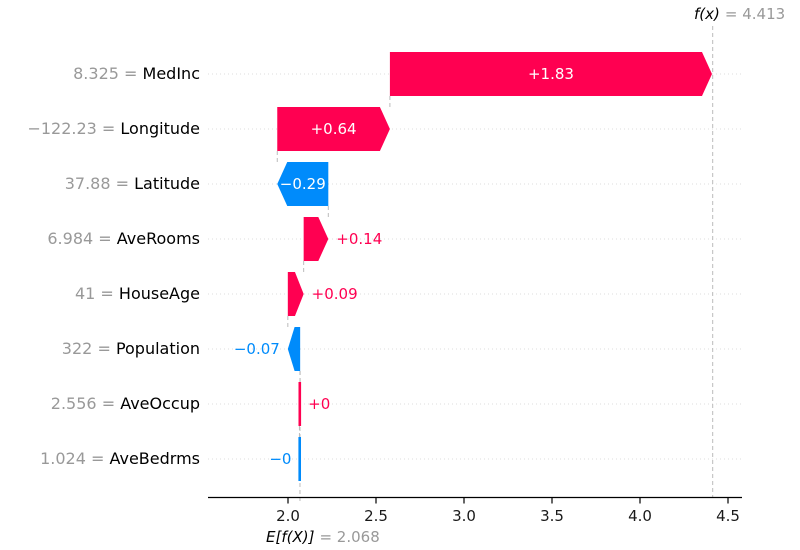 Image resolution: width=800 pixels, height=550 pixels. Describe the element at coordinates (300, 404) in the screenshot. I see `bar-aveoccup` at that location.